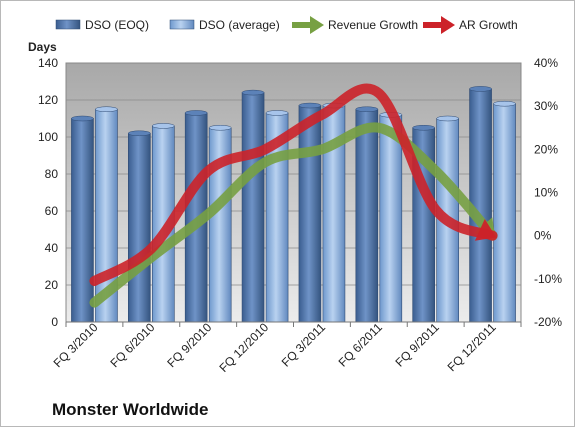  Describe the element at coordinates (130, 409) in the screenshot. I see `chart-title: Monster Worldwide` at that location.